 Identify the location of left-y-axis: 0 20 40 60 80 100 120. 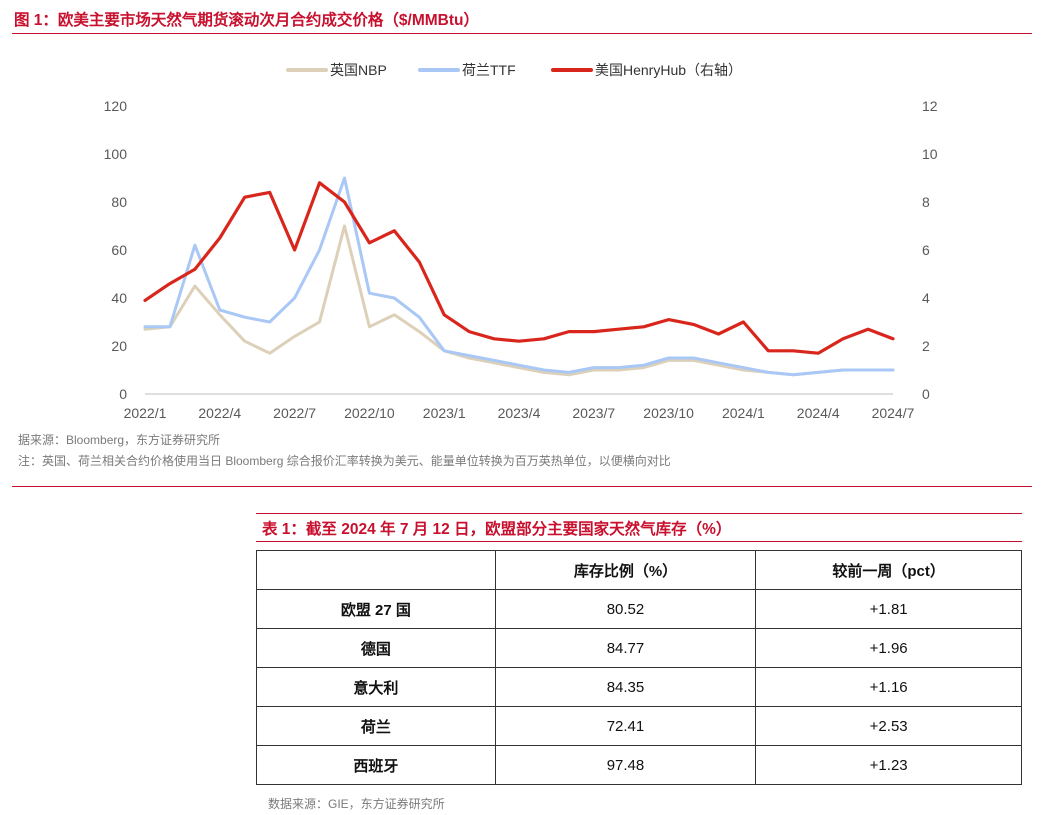
(116, 250).